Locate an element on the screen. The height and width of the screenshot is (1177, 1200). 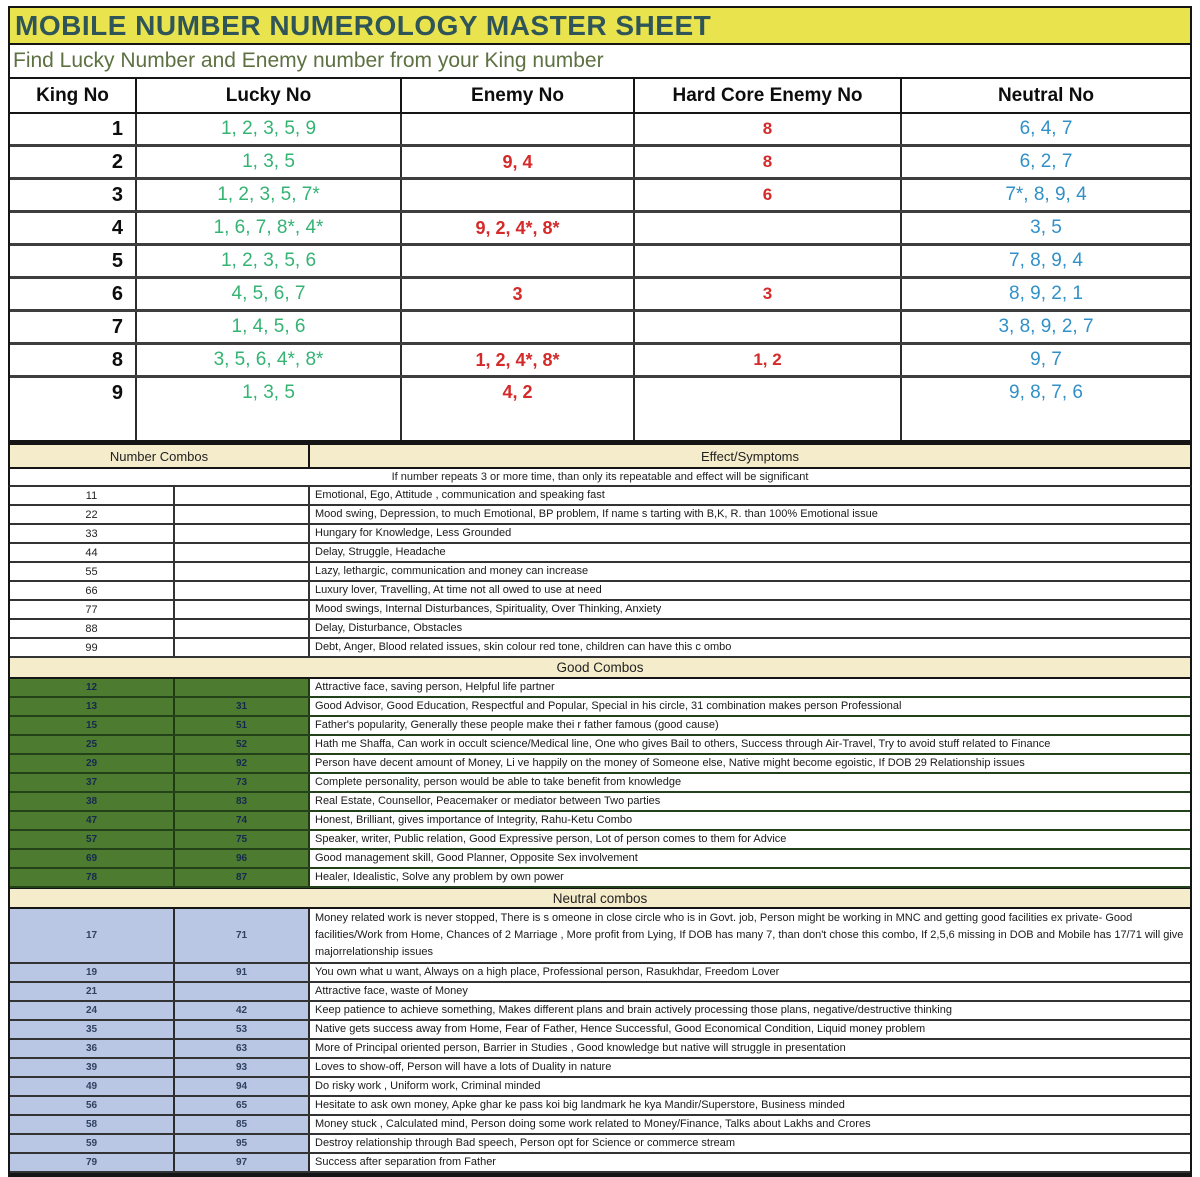
combo-number-cell: 56 is located at coordinates (92, 1105).